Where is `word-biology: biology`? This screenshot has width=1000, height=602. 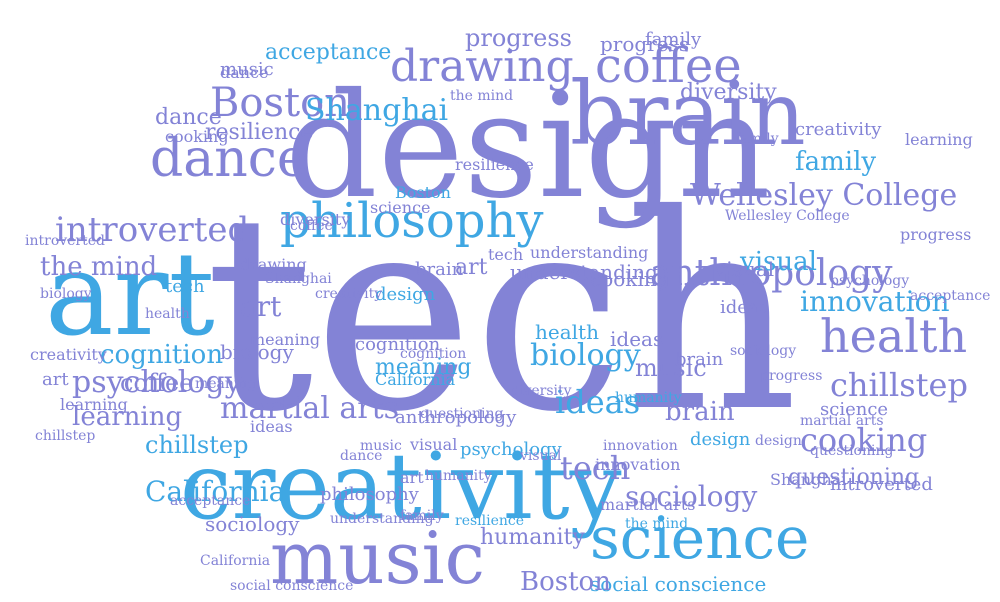
word-biology: biology is located at coordinates (257, 352).